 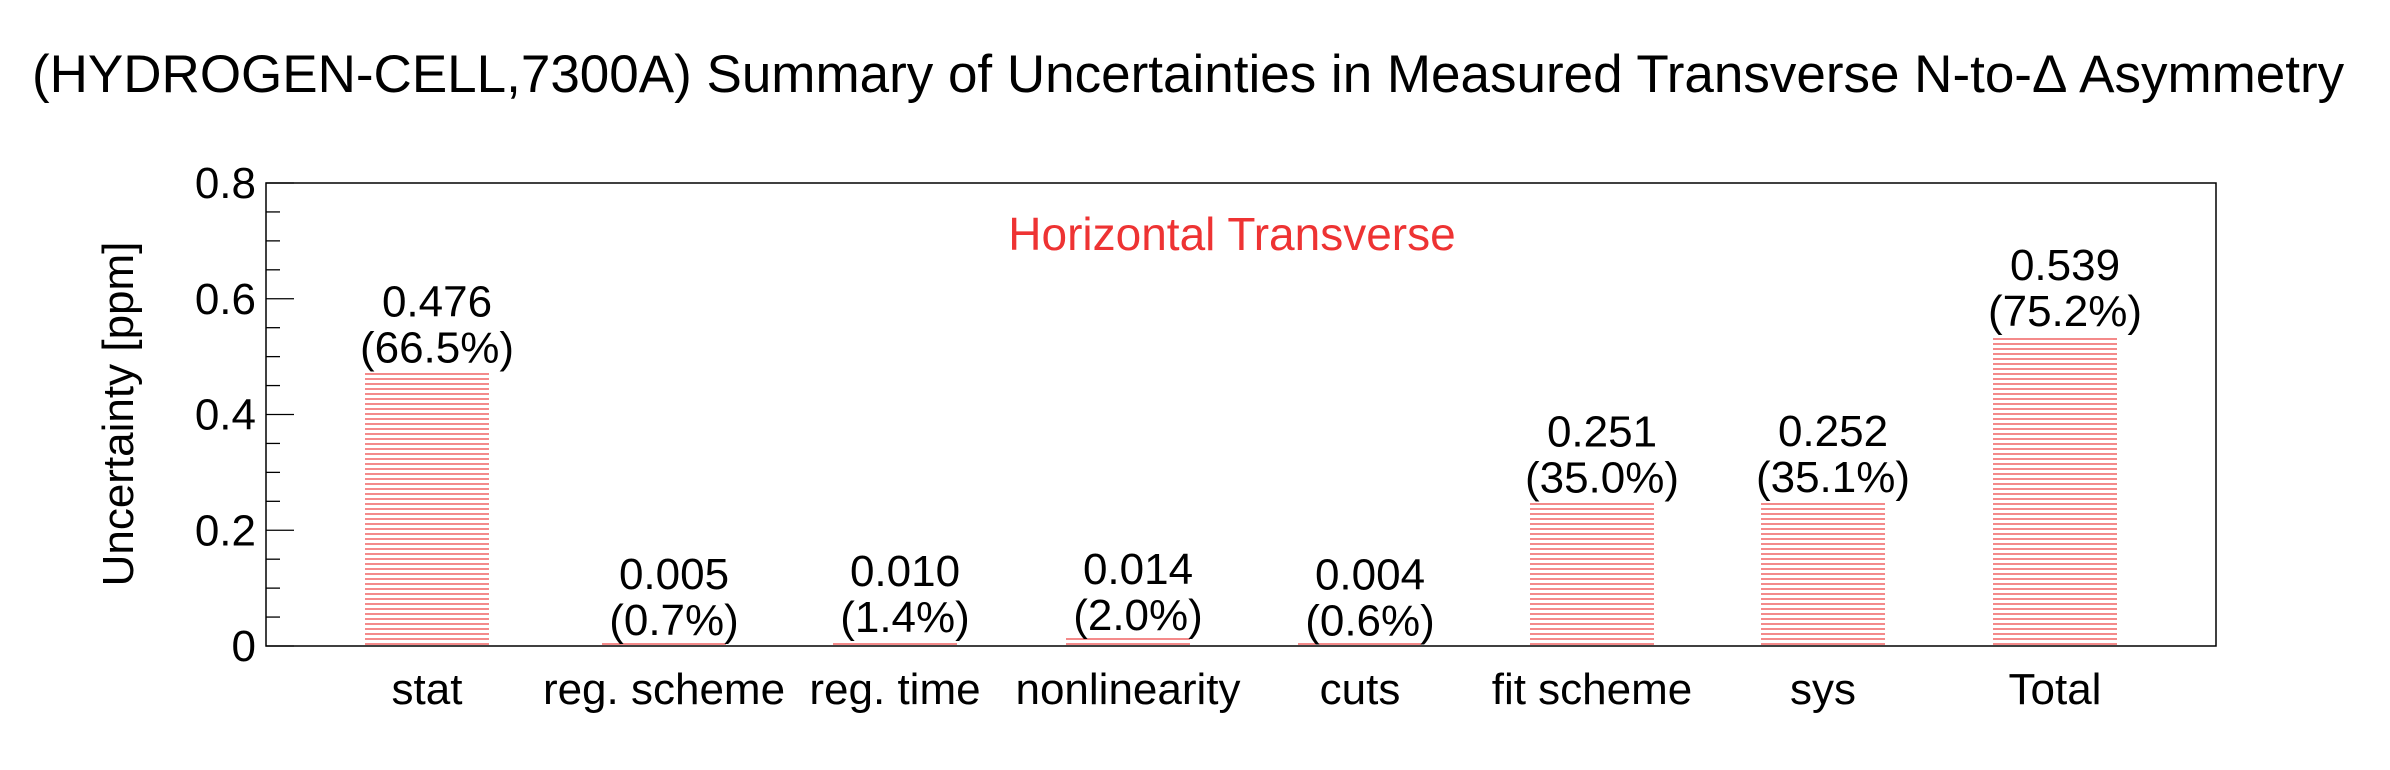 I want to click on x-tick-label: fit scheme, so click(x=1592, y=689).